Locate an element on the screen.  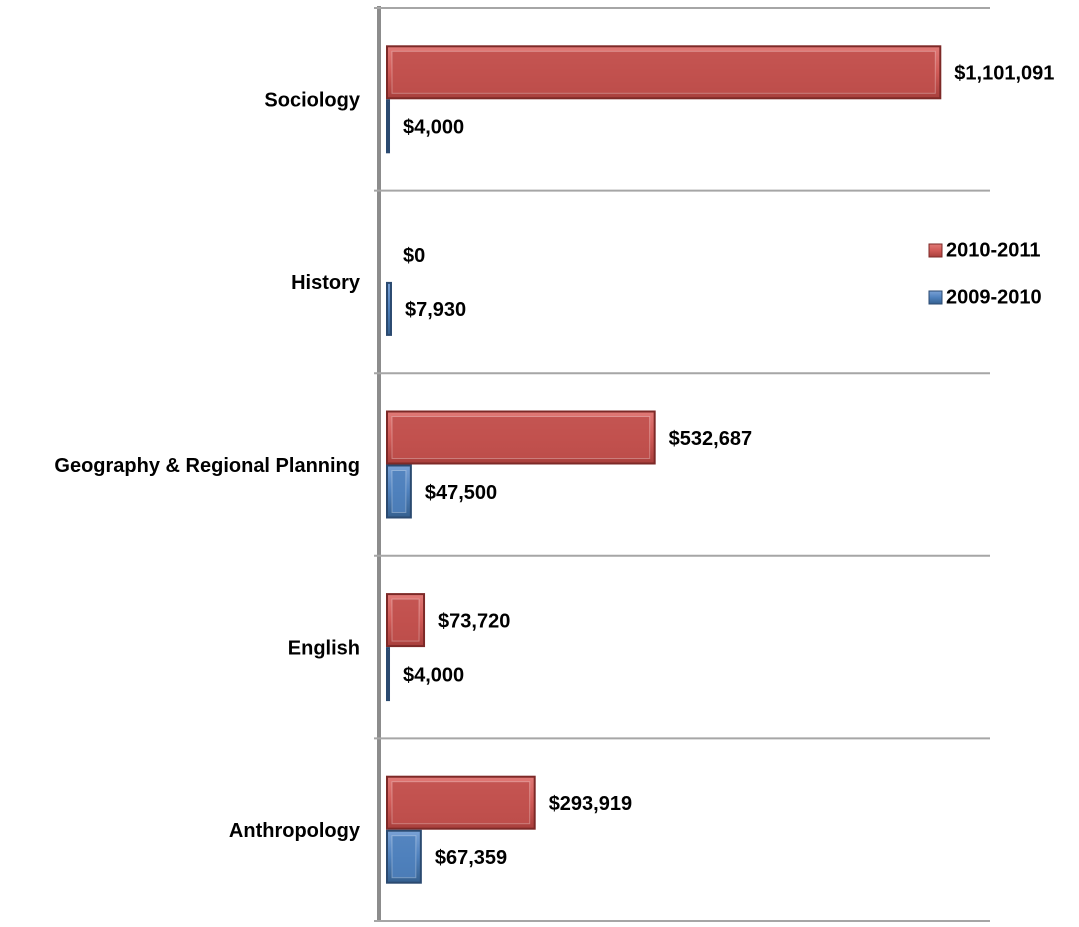
legend-label: 2009-2010 is located at coordinates (994, 297).